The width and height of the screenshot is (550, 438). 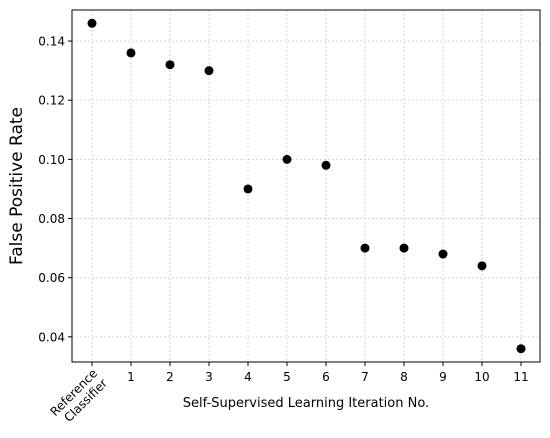 I want to click on x-tick-label: 10, so click(x=481, y=377).